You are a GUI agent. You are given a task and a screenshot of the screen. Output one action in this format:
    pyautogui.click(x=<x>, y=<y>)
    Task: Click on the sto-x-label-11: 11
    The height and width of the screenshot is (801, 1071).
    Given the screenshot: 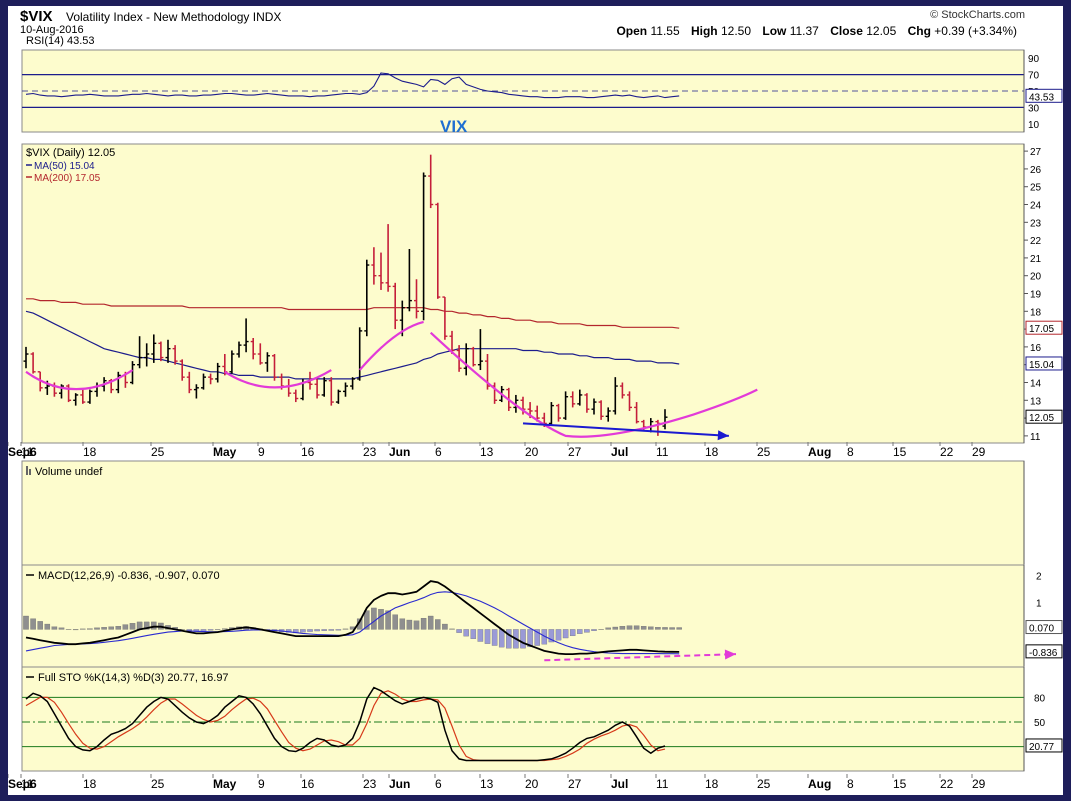 What is the action you would take?
    pyautogui.click(x=27, y=784)
    